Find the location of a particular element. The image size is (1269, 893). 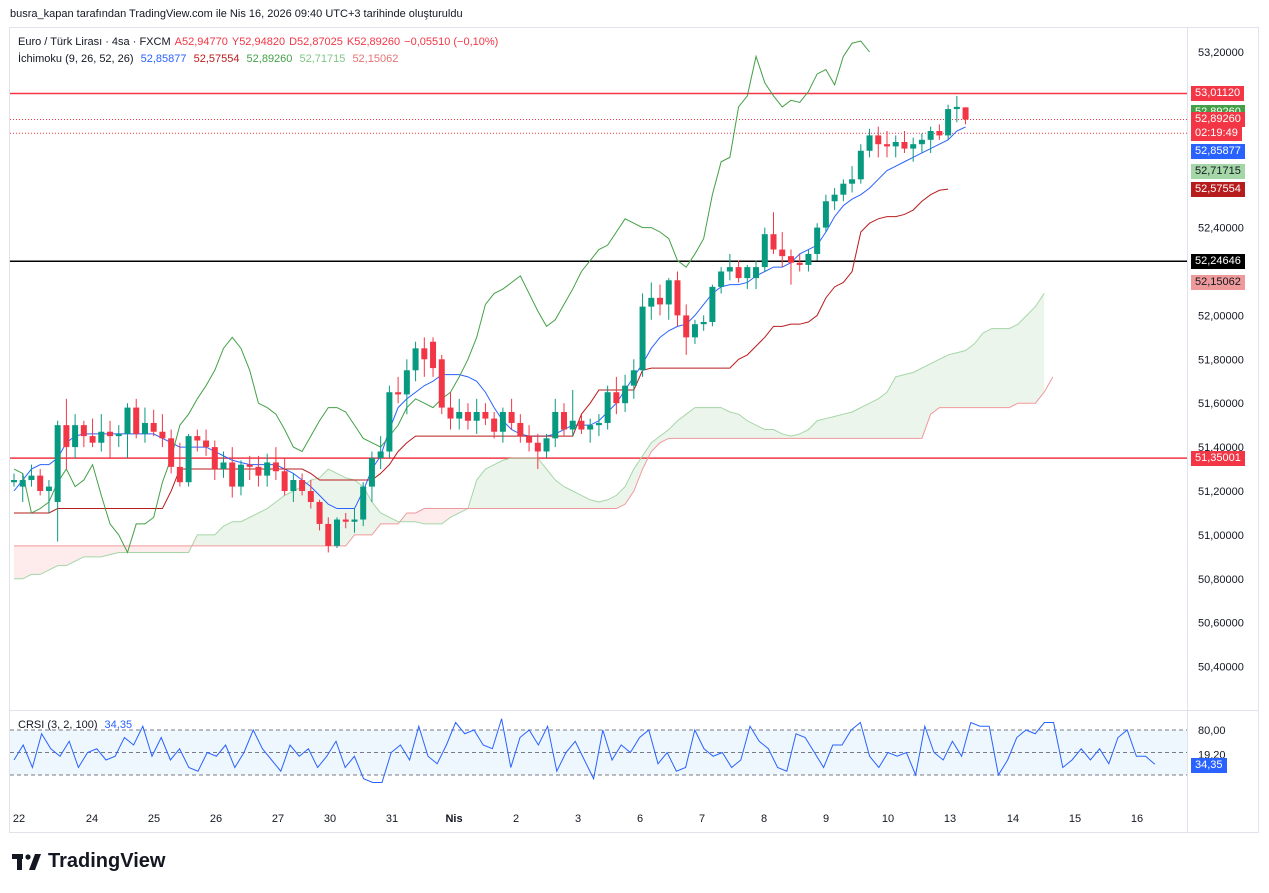

span-a-value: 52,71715 is located at coordinates (322, 59).